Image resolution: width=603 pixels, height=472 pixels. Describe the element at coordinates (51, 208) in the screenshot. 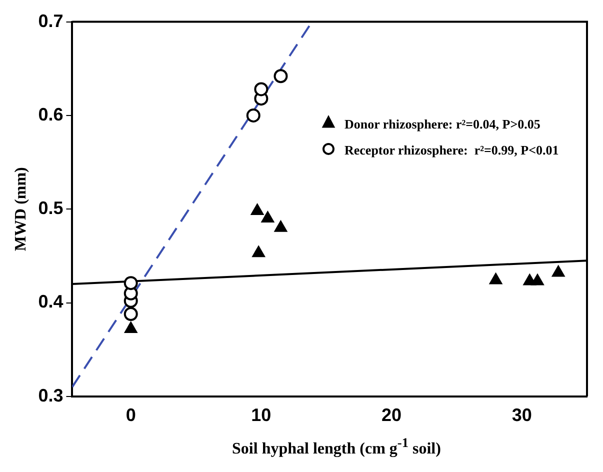

I see `y-tick-label: 0.5` at that location.